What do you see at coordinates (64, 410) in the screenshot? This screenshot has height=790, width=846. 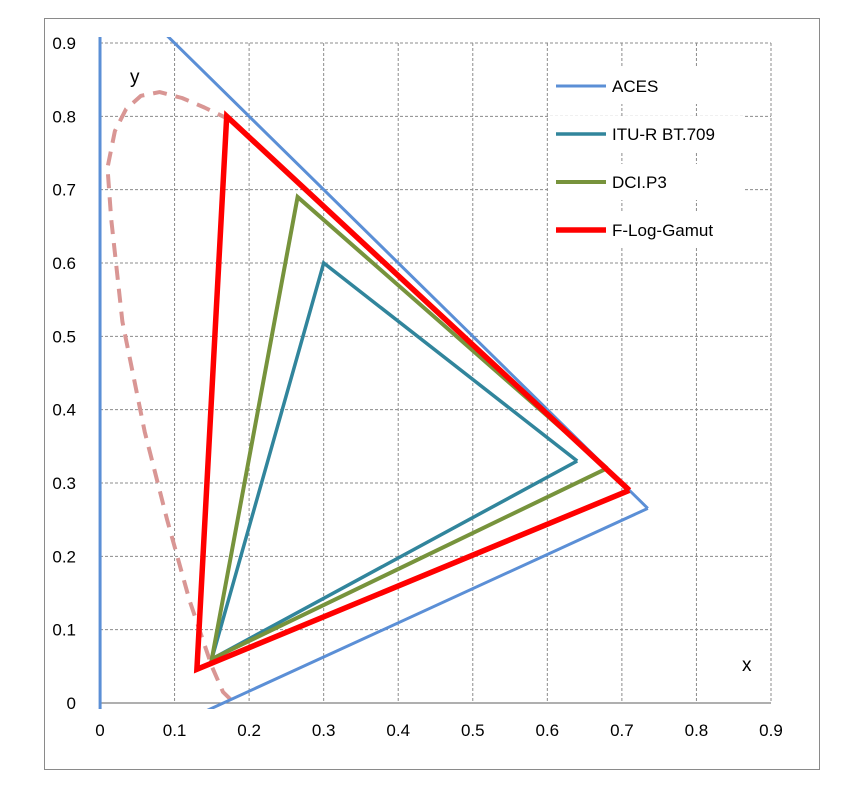 I see `y-tick-label: 0.4` at bounding box center [64, 410].